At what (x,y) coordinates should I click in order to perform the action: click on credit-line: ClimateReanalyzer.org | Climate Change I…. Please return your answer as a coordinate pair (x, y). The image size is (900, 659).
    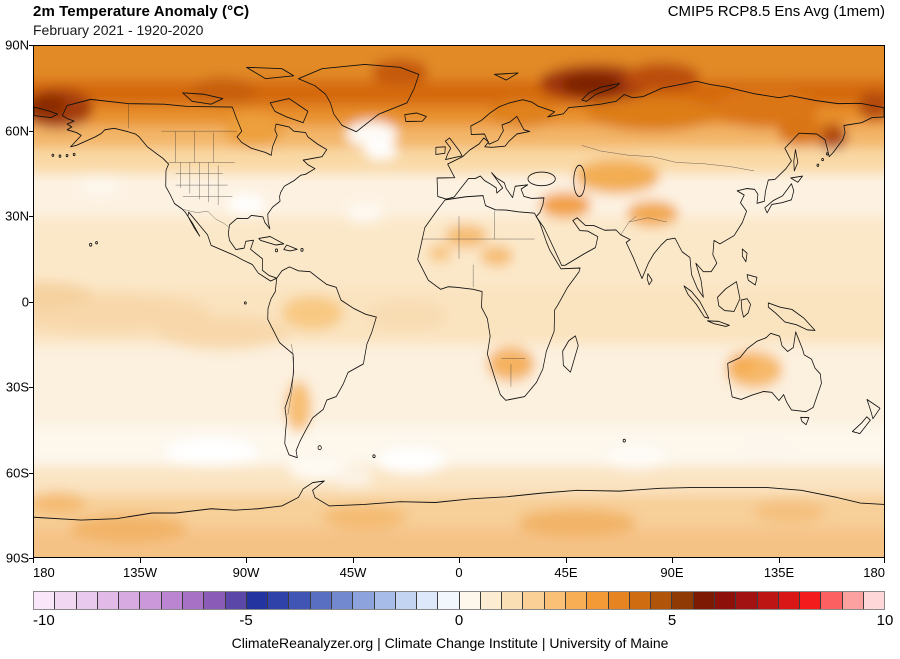
    Looking at the image, I should click on (450, 643).